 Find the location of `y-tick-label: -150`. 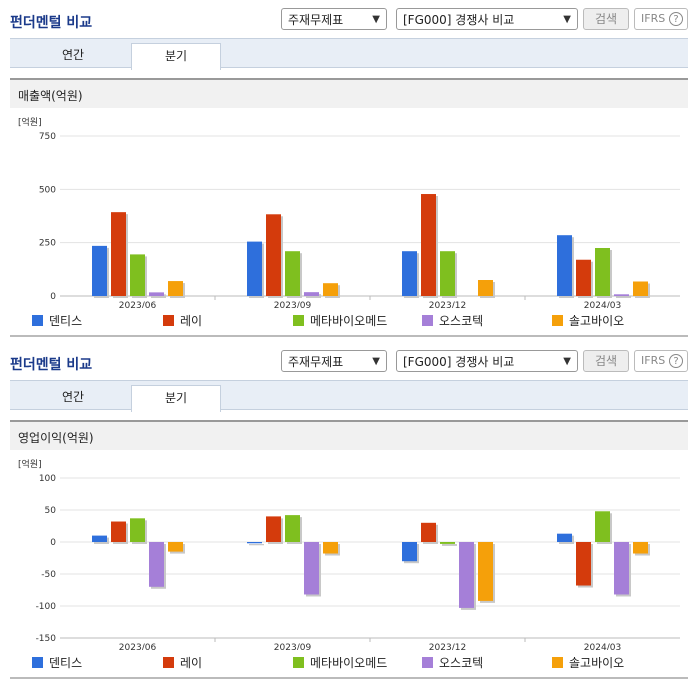

y-tick-label: -150 is located at coordinates (46, 639).